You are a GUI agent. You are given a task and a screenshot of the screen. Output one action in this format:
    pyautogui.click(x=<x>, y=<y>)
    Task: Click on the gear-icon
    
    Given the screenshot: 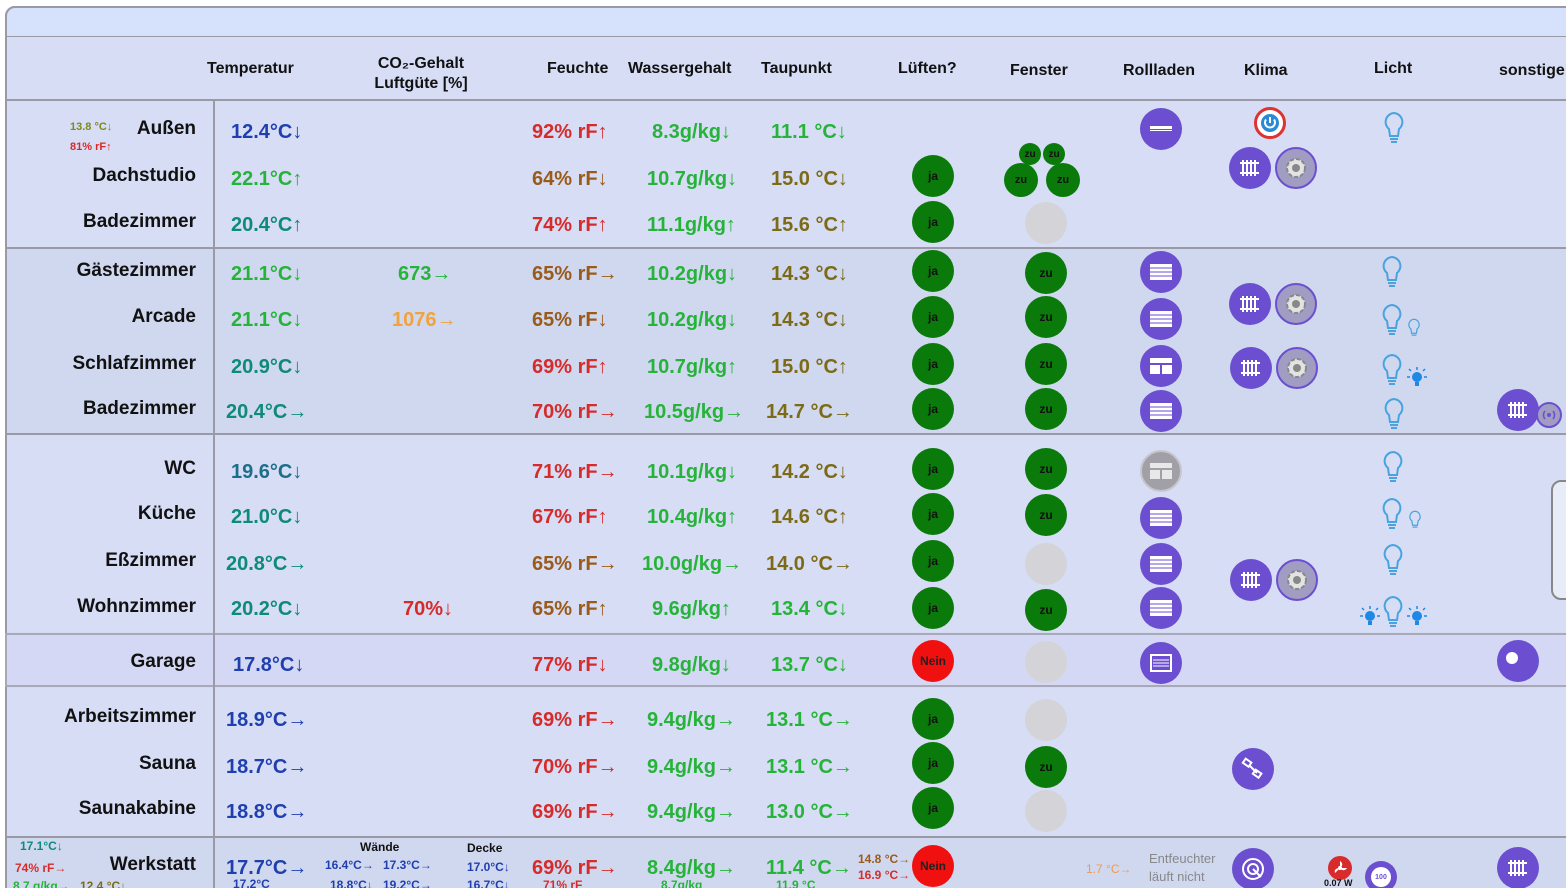 What is the action you would take?
    pyautogui.click(x=1296, y=304)
    